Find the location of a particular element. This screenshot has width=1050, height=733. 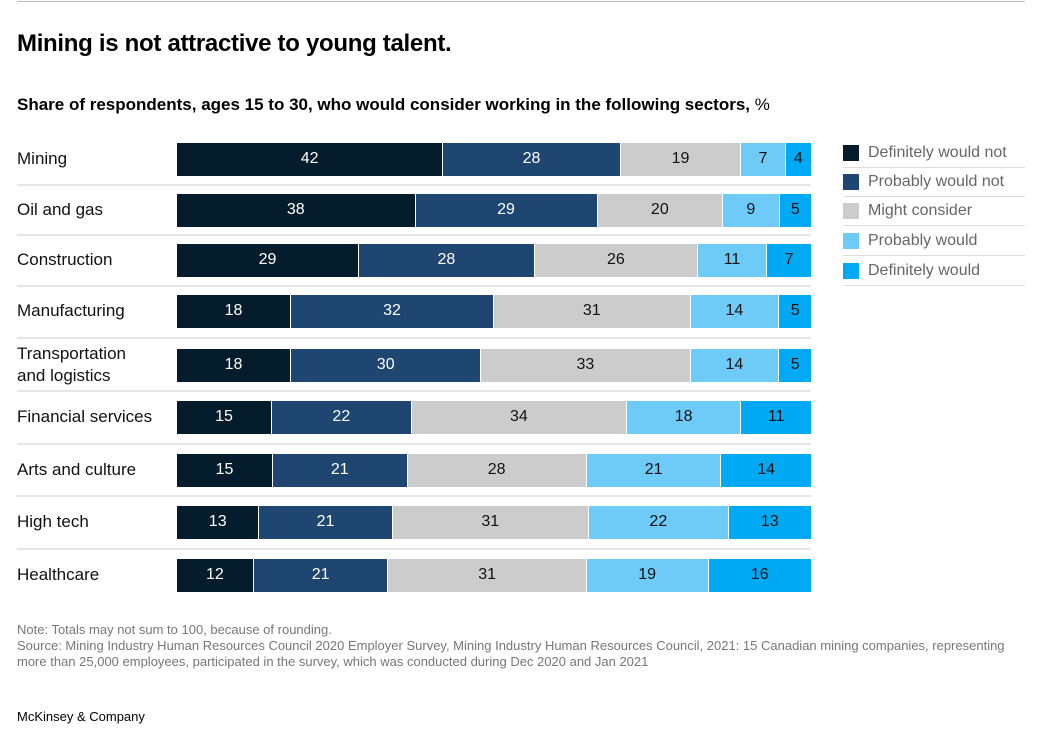

data-label: 38 is located at coordinates (295, 209).